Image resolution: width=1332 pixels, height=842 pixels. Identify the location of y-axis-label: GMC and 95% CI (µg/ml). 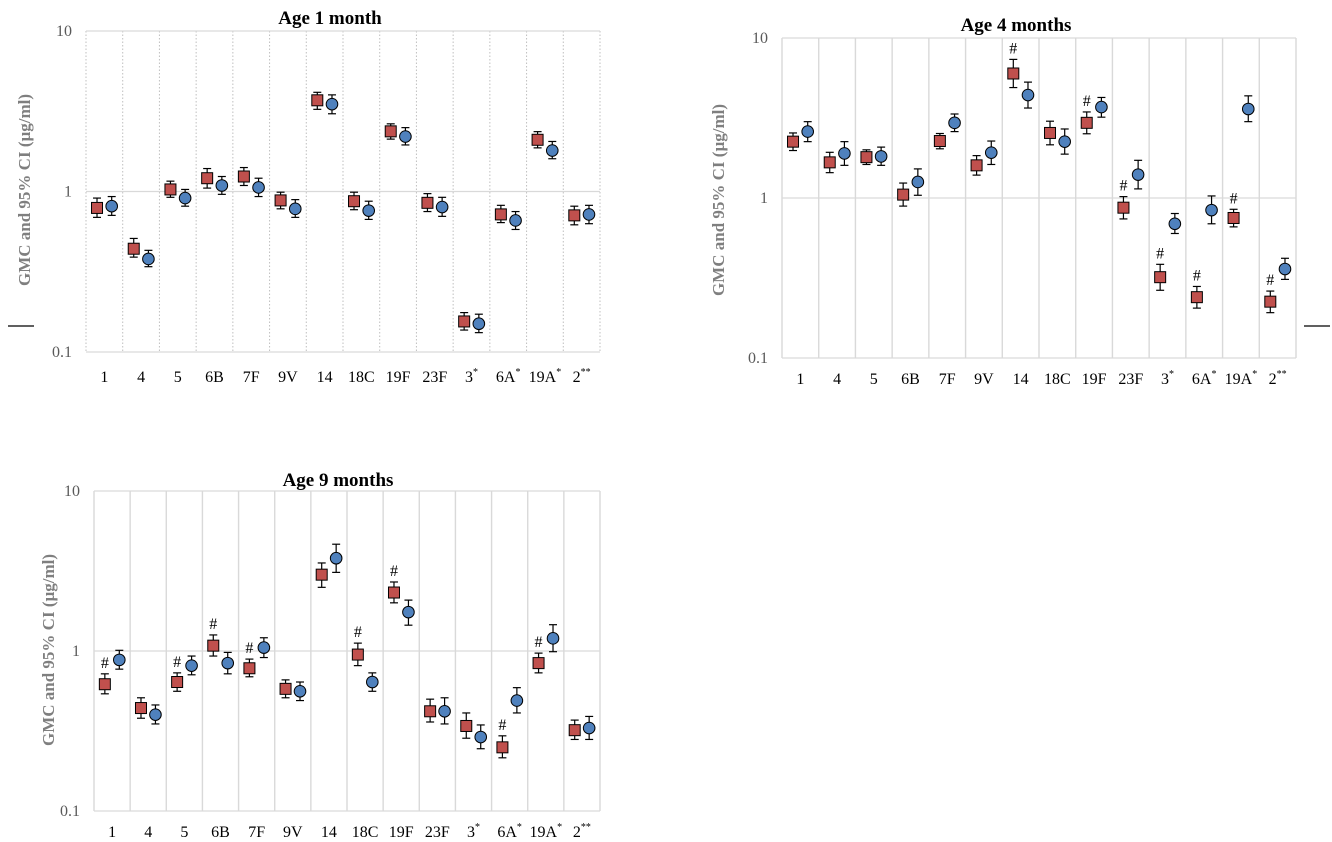
(718, 200).